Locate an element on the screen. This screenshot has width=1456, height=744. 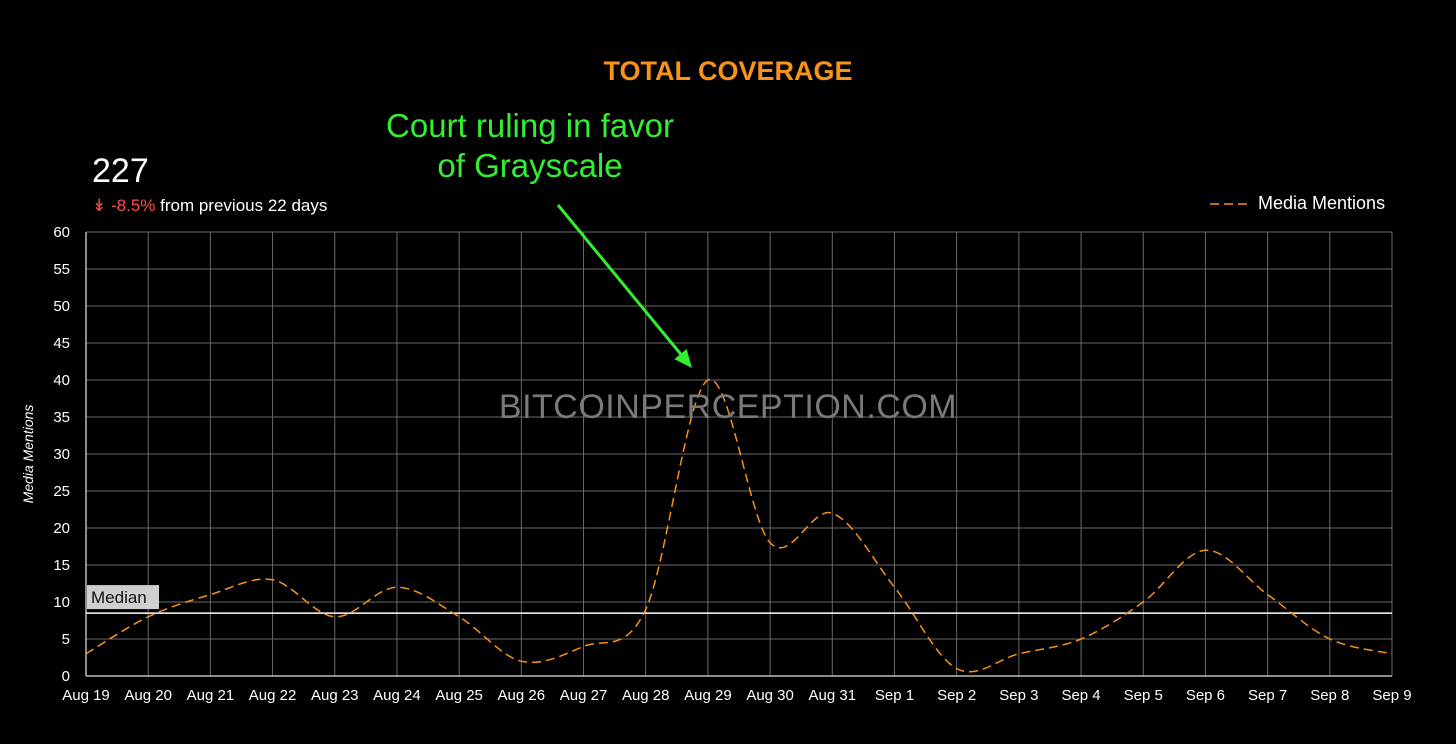
x-tick-label: Aug 22 is located at coordinates (273, 695).